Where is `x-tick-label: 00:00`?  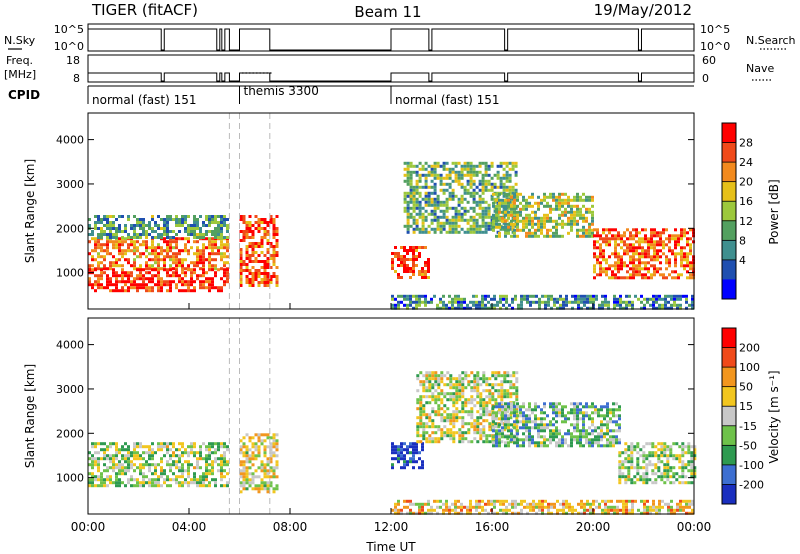
x-tick-label: 00:00 is located at coordinates (88, 527).